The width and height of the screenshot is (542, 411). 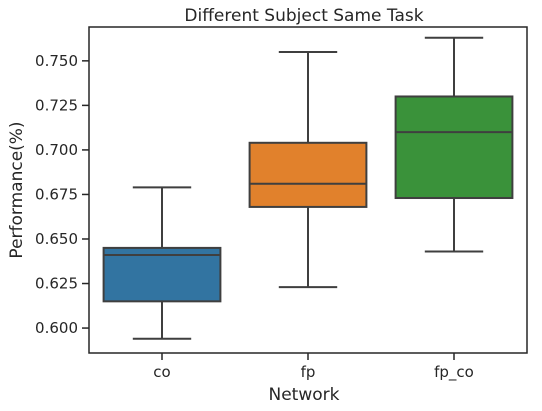 What do you see at coordinates (56, 328) in the screenshot?
I see `y-tick-label: 0.600` at bounding box center [56, 328].